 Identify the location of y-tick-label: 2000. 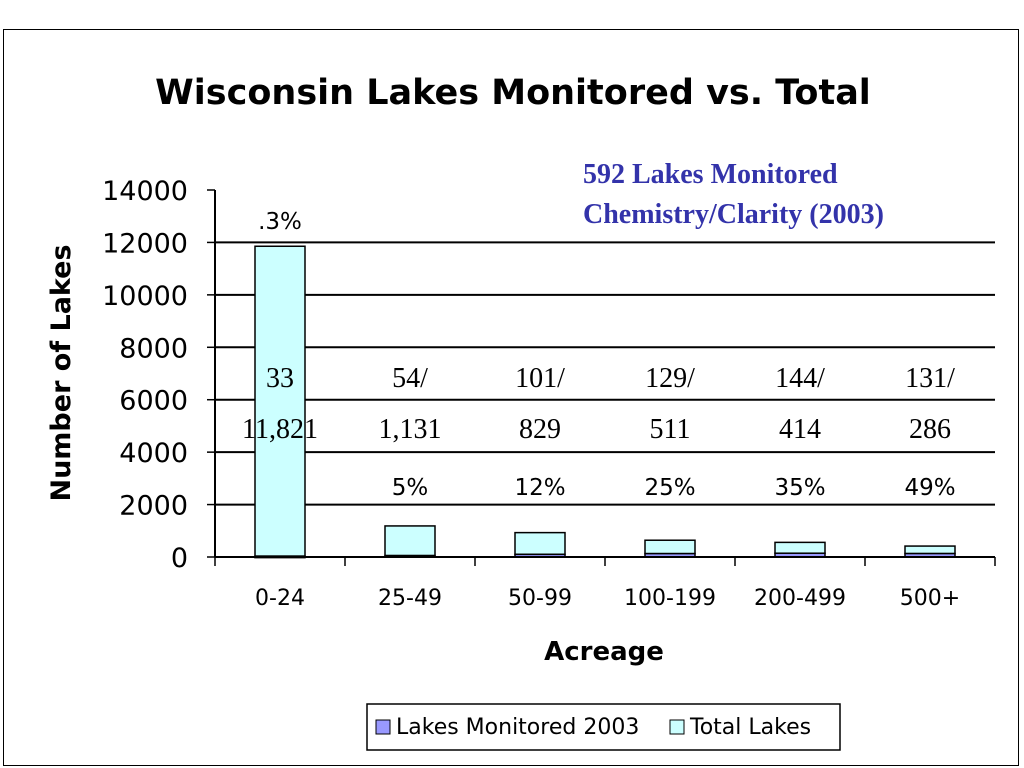
(153, 506).